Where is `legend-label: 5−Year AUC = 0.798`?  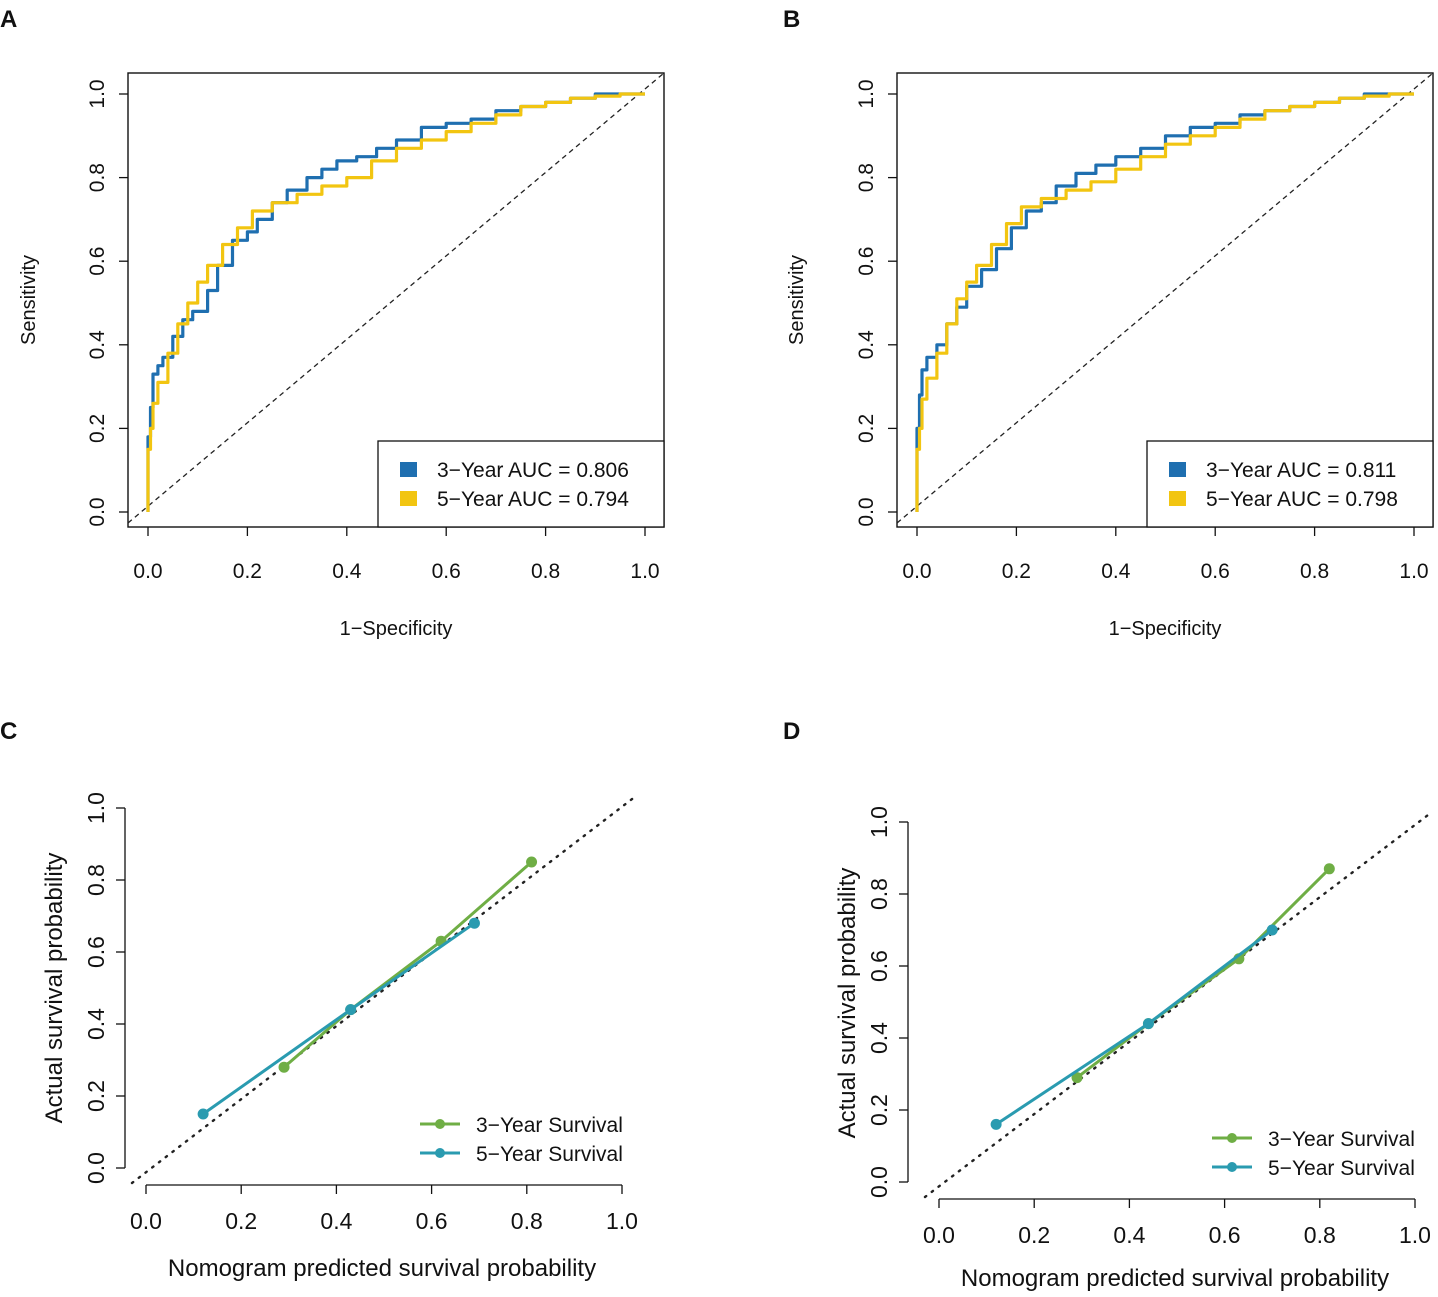 legend-label: 5−Year AUC = 0.798 is located at coordinates (1302, 499).